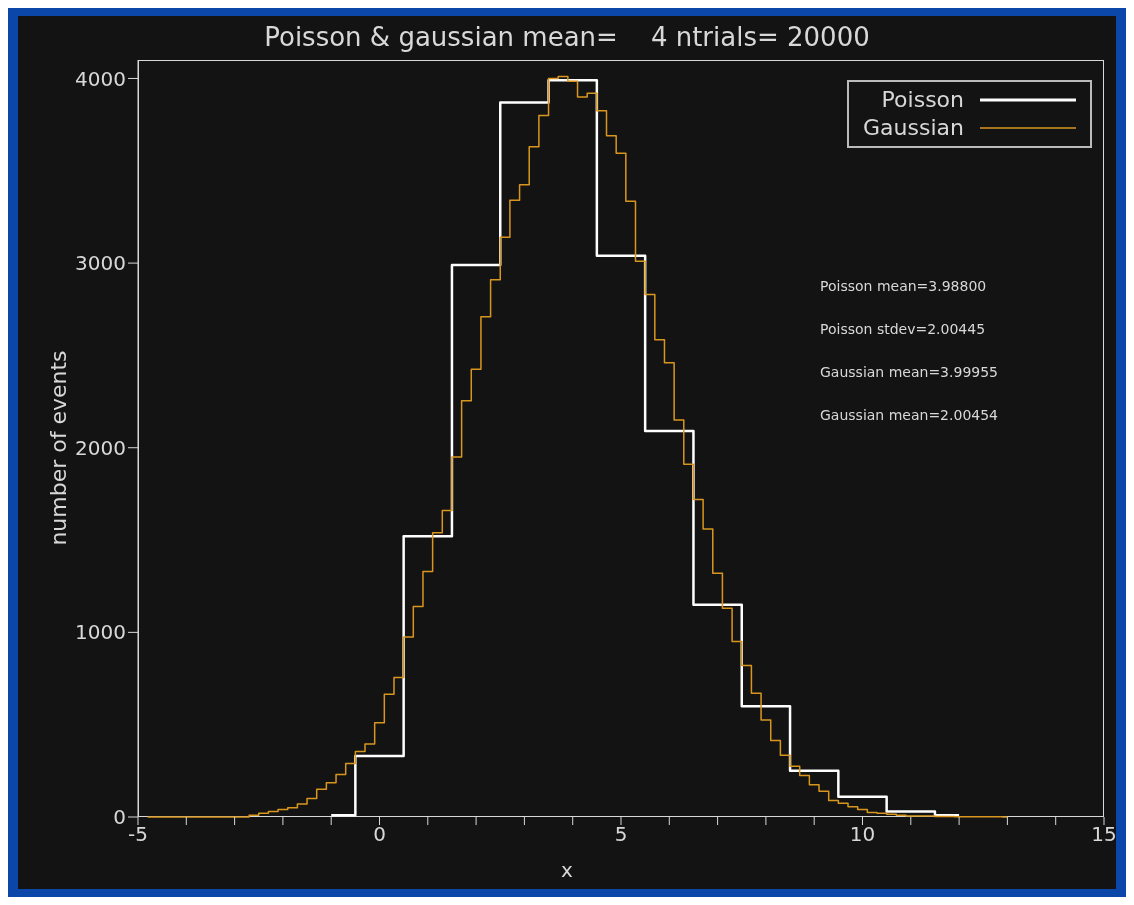  I want to click on x-tick-label: -5, so click(138, 834).